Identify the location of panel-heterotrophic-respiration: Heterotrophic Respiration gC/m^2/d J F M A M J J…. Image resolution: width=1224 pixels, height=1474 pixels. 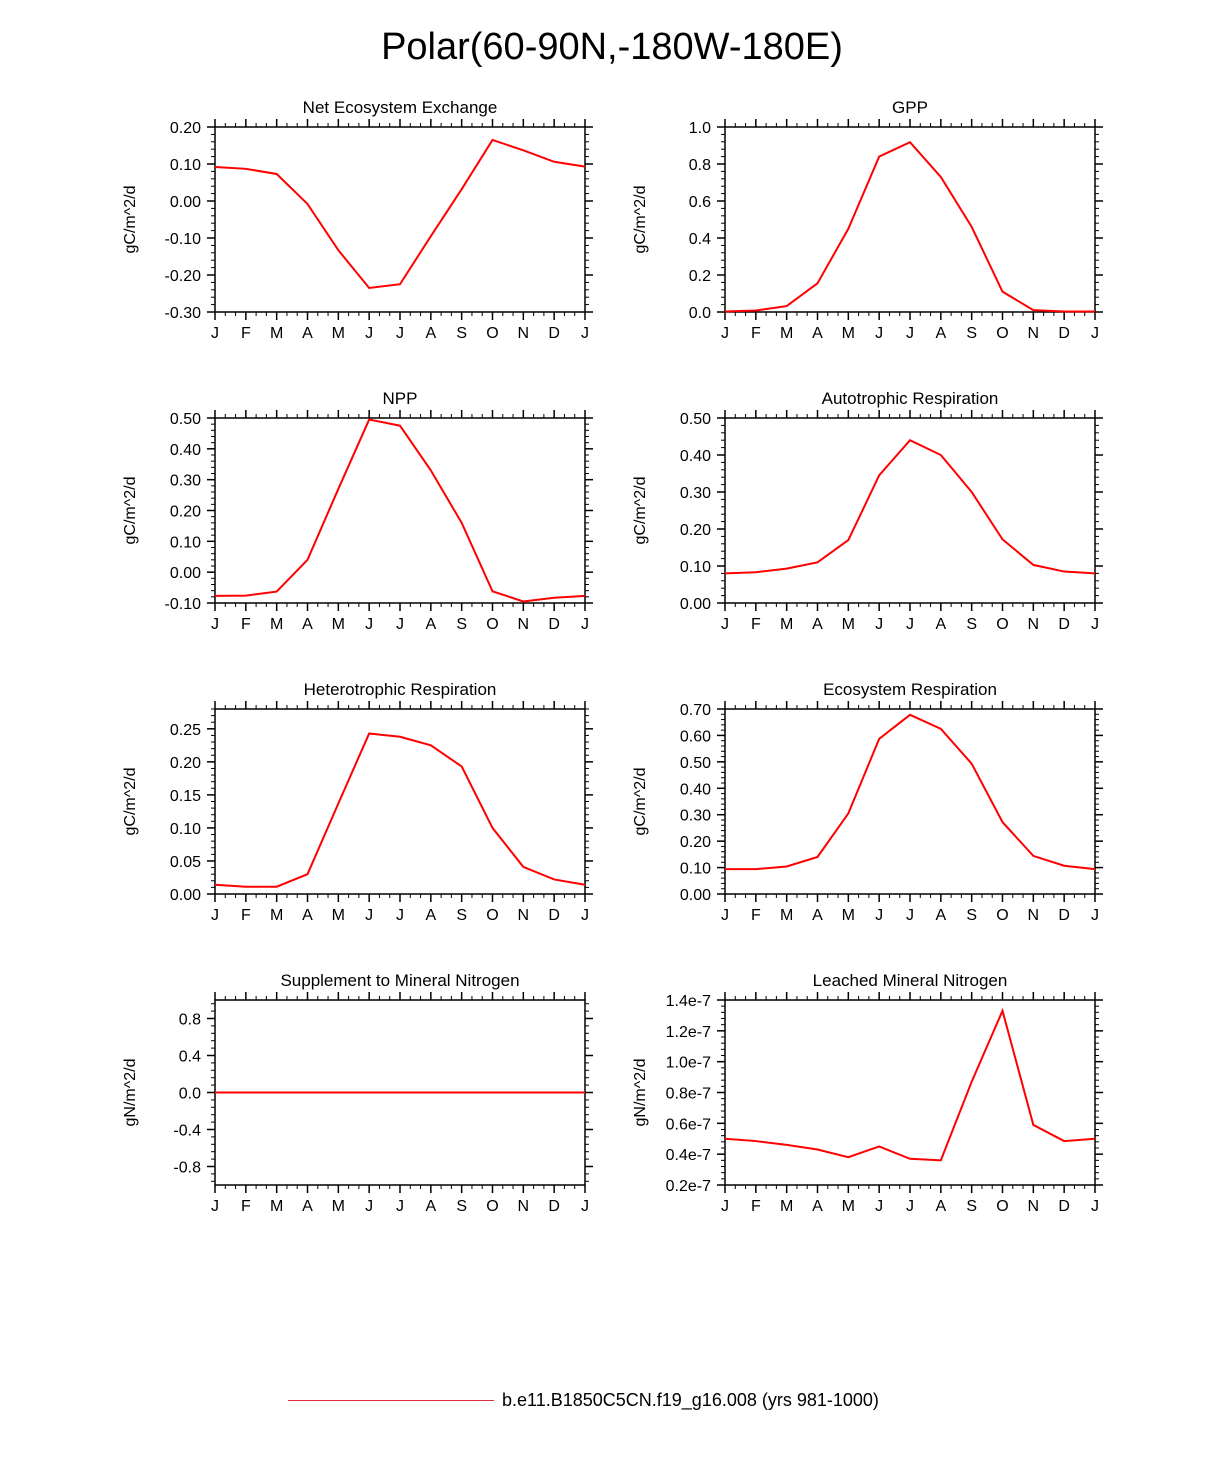
(357, 802).